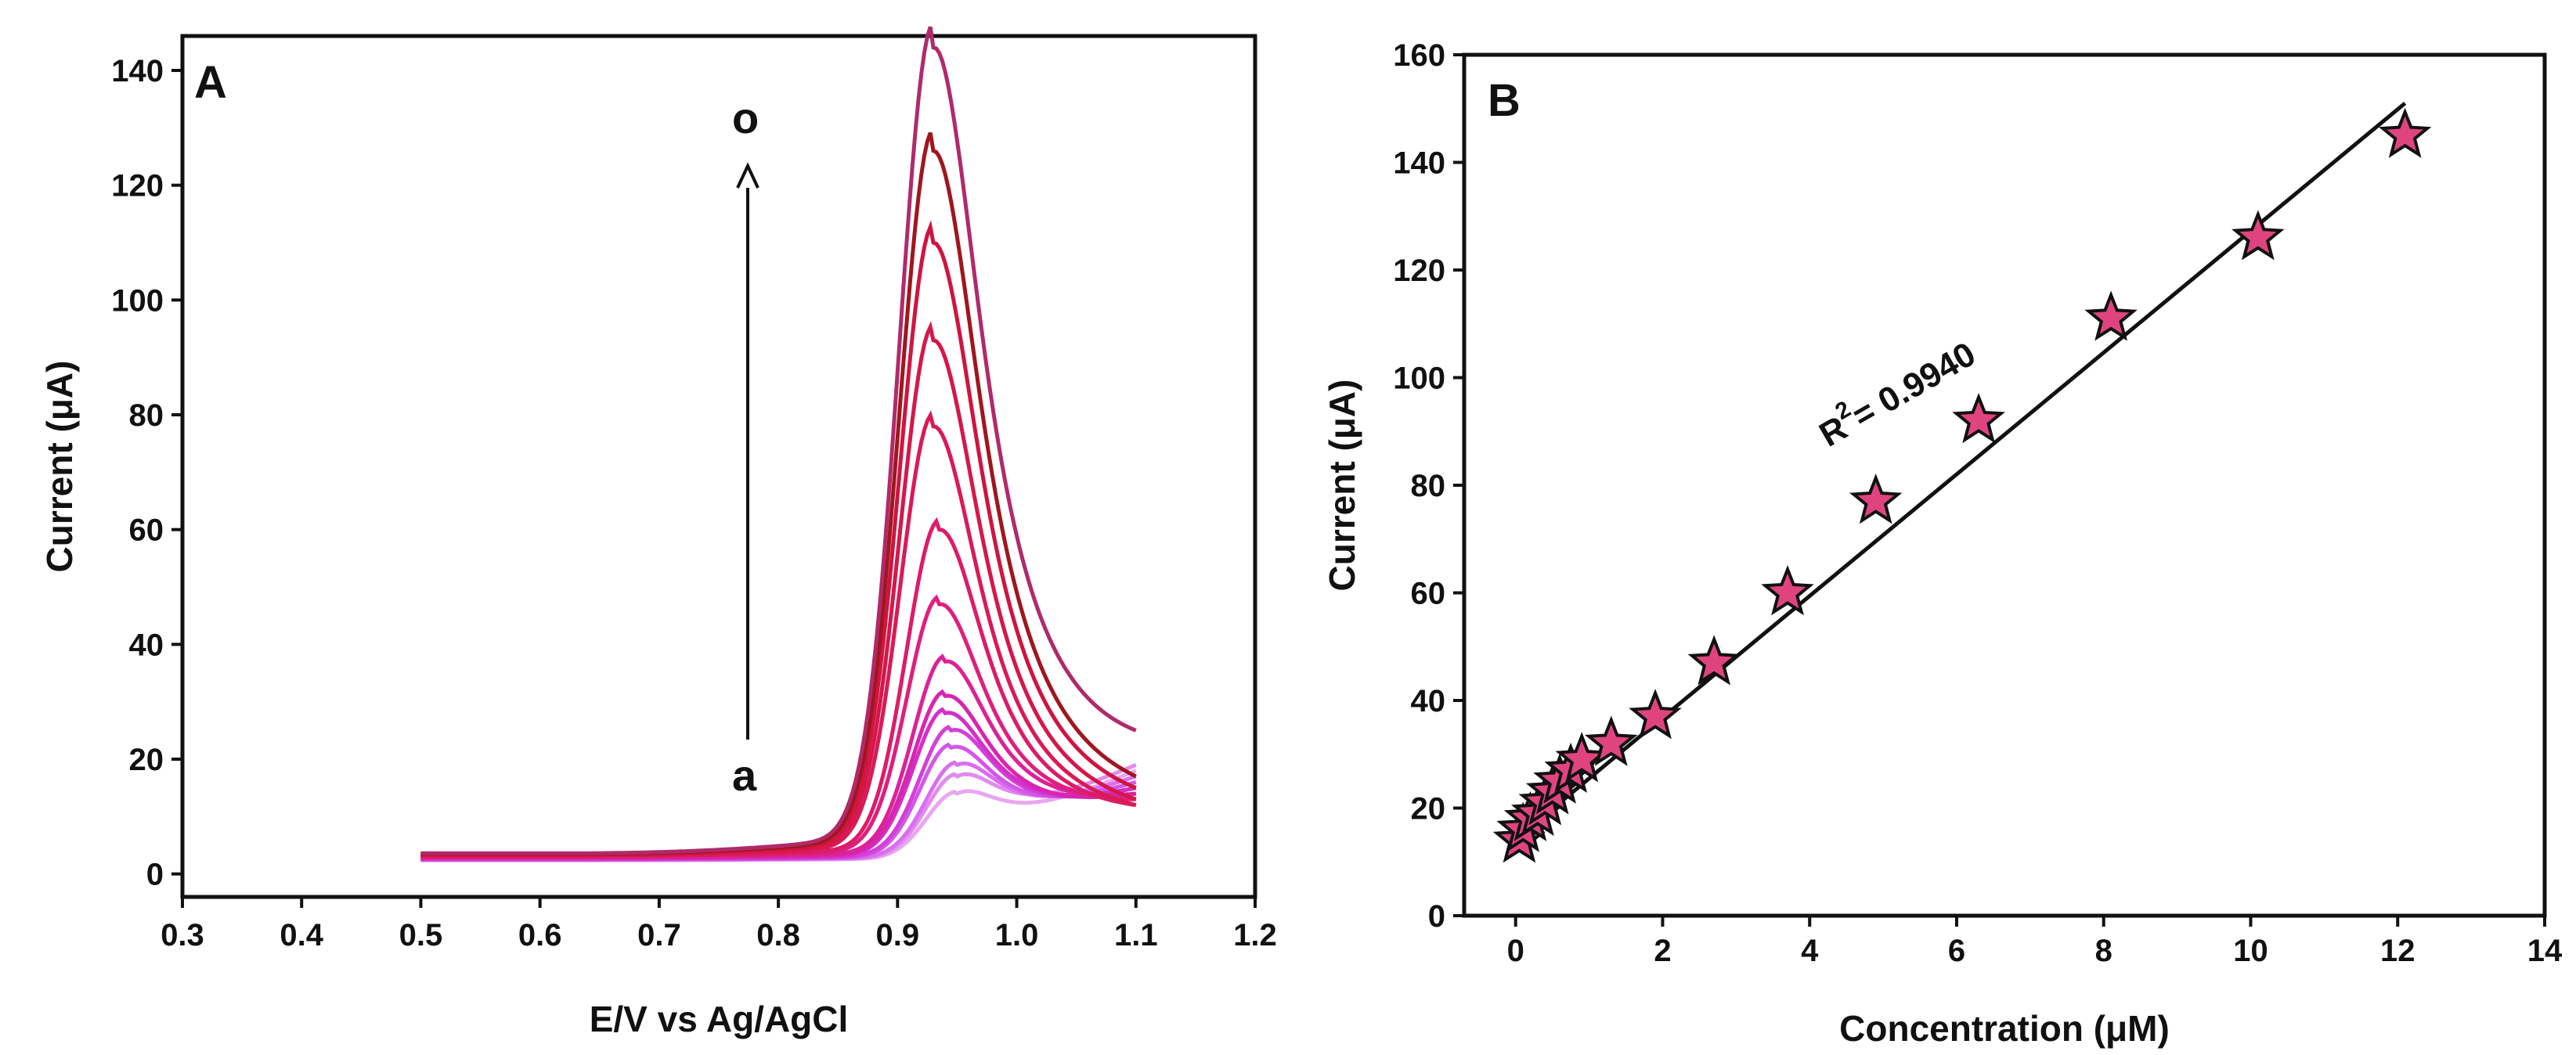 Image resolution: width=2576 pixels, height=1055 pixels. Describe the element at coordinates (659, 935) in the screenshot. I see `x-tick-label: 0.7` at that location.